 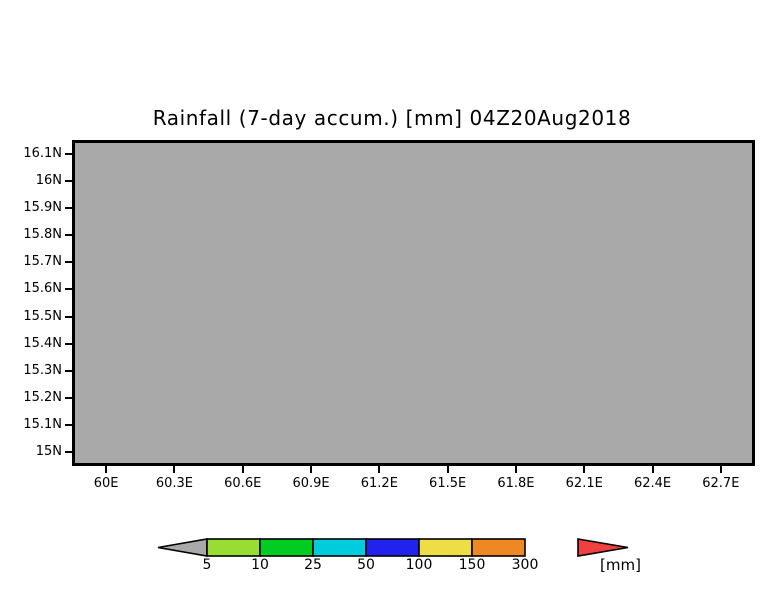 I want to click on colorbar-tick-label: 25, so click(x=313, y=565).